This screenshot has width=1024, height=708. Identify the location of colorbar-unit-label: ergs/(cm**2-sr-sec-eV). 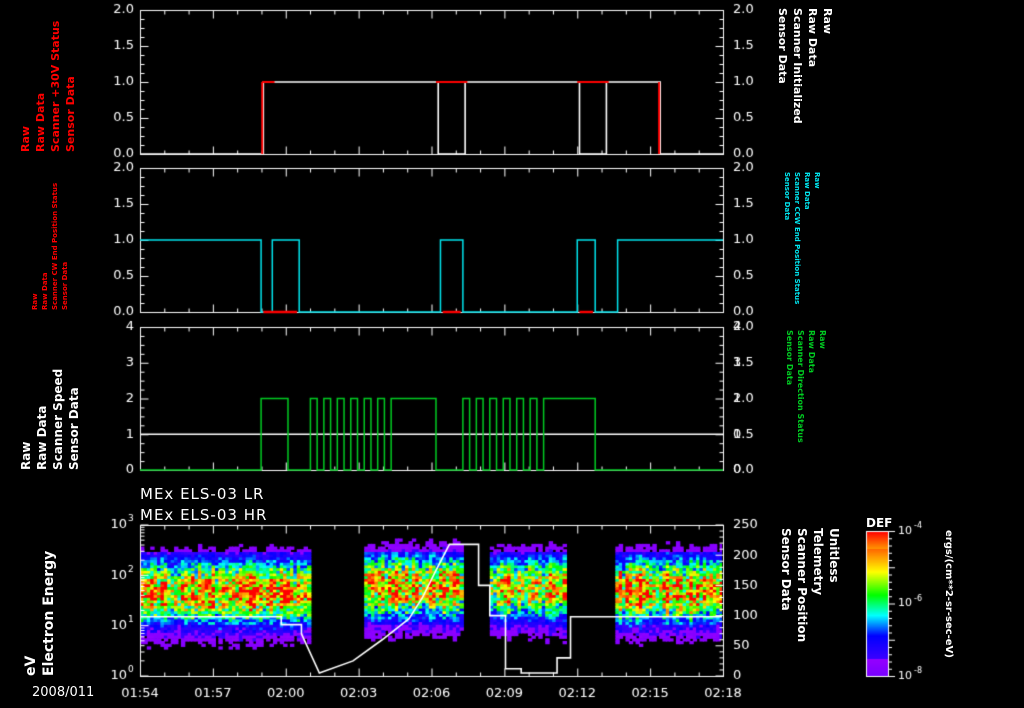
(948, 605).